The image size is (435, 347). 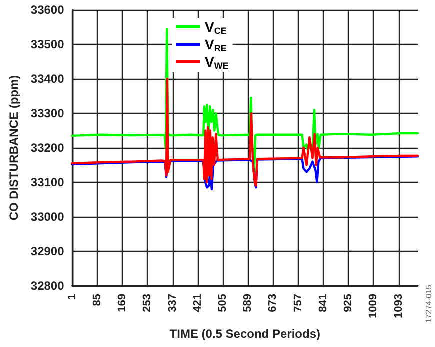 What do you see at coordinates (223, 303) in the screenshot?
I see `x-tick-label: 505` at bounding box center [223, 303].